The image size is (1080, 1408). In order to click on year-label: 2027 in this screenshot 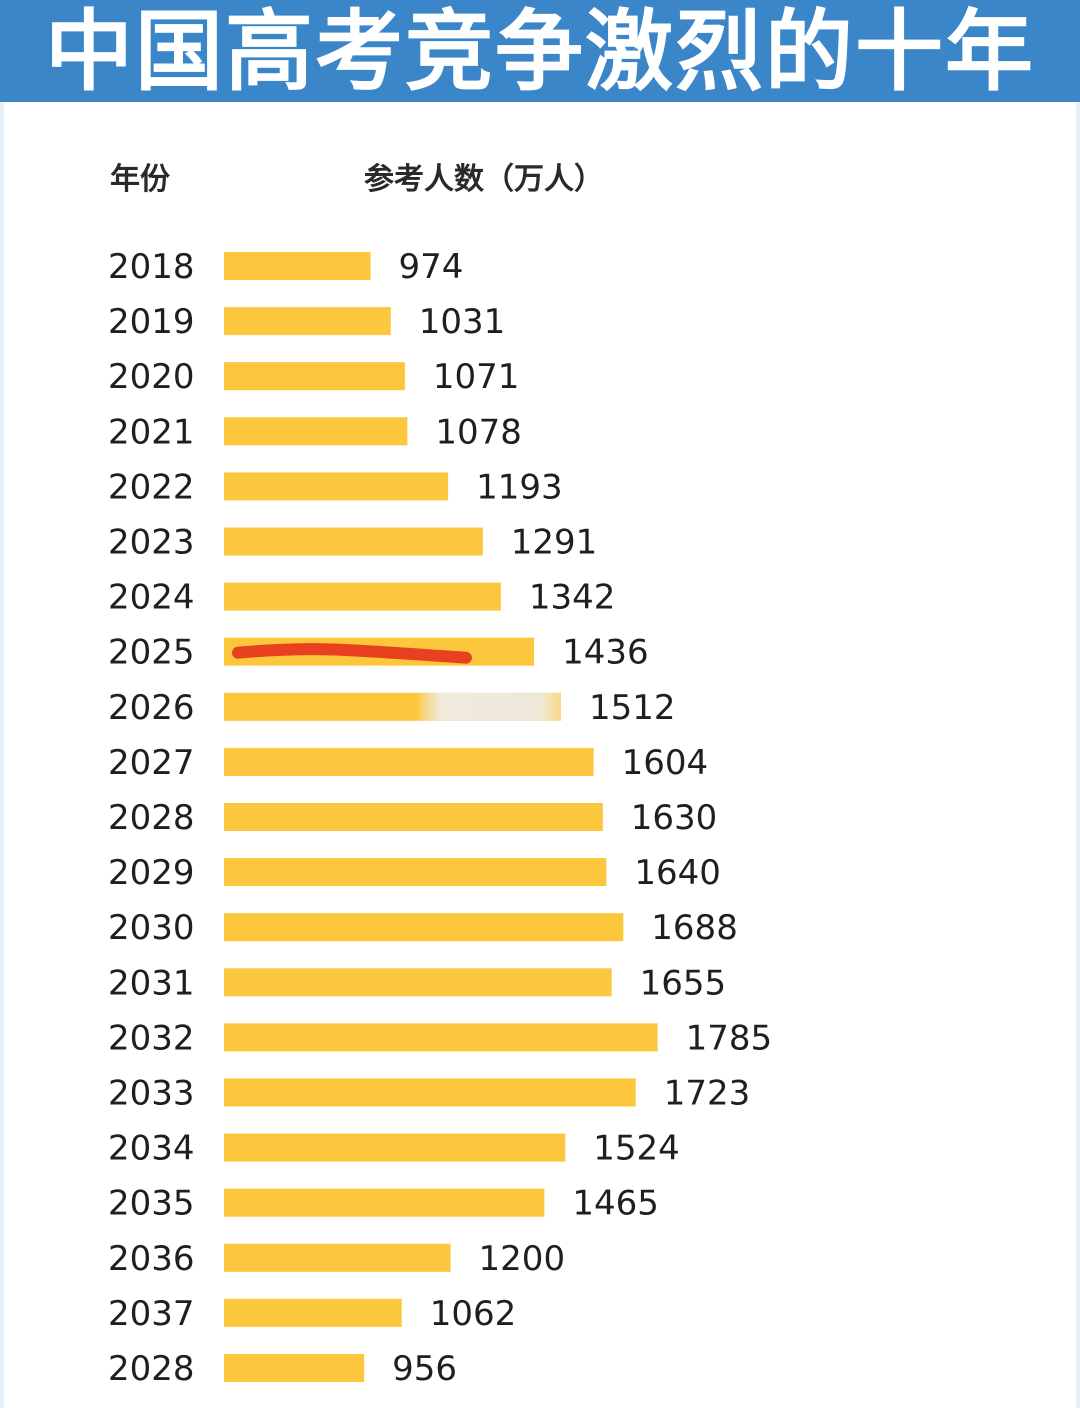, I will do `click(151, 763)`.